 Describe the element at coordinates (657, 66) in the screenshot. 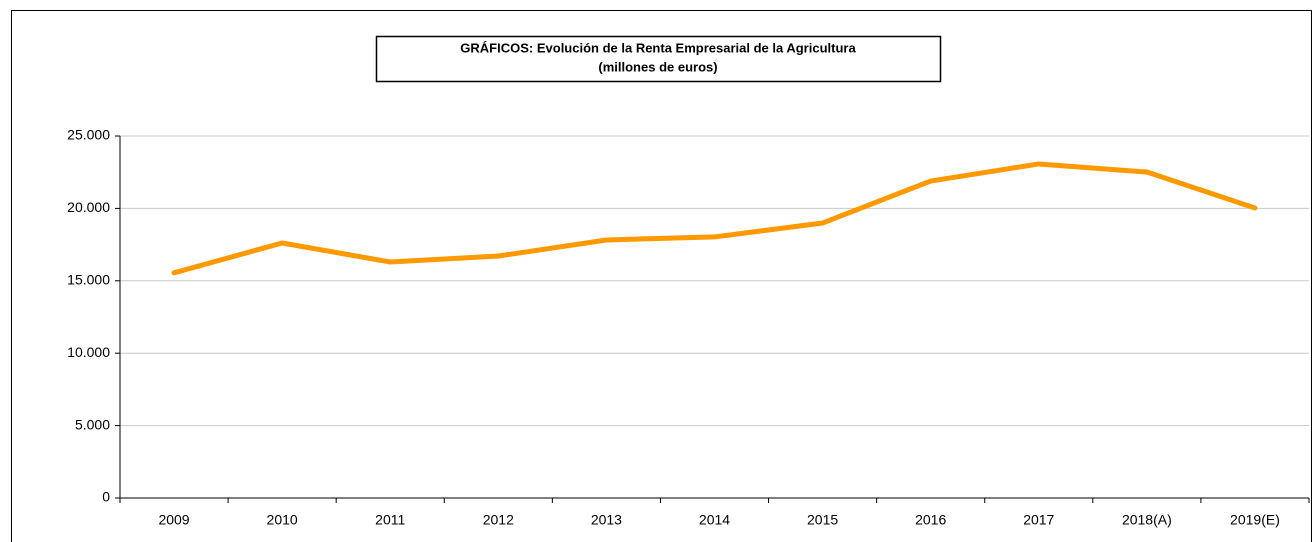

I see `chart-subtitle: (millones de euros)` at that location.